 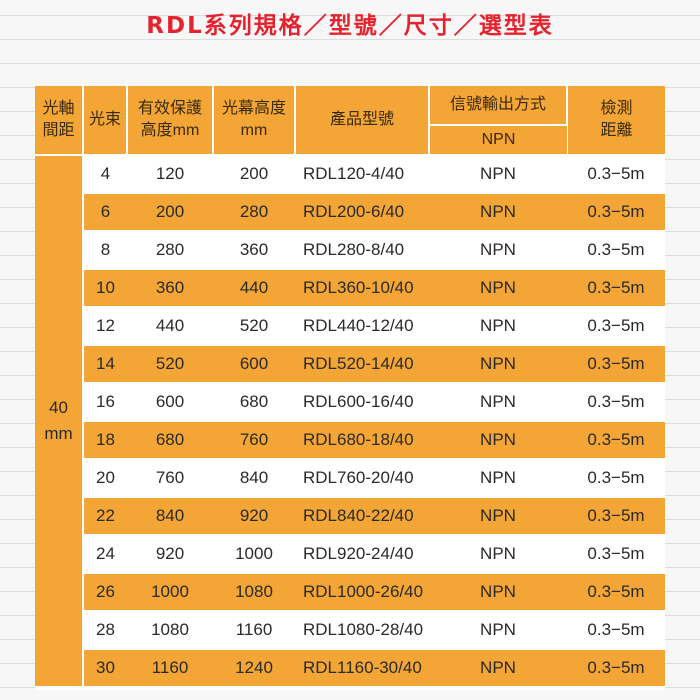 I want to click on table-row: 14 520 600 RDL520-14/40 NPN 0.3−5m, so click(x=350, y=364).